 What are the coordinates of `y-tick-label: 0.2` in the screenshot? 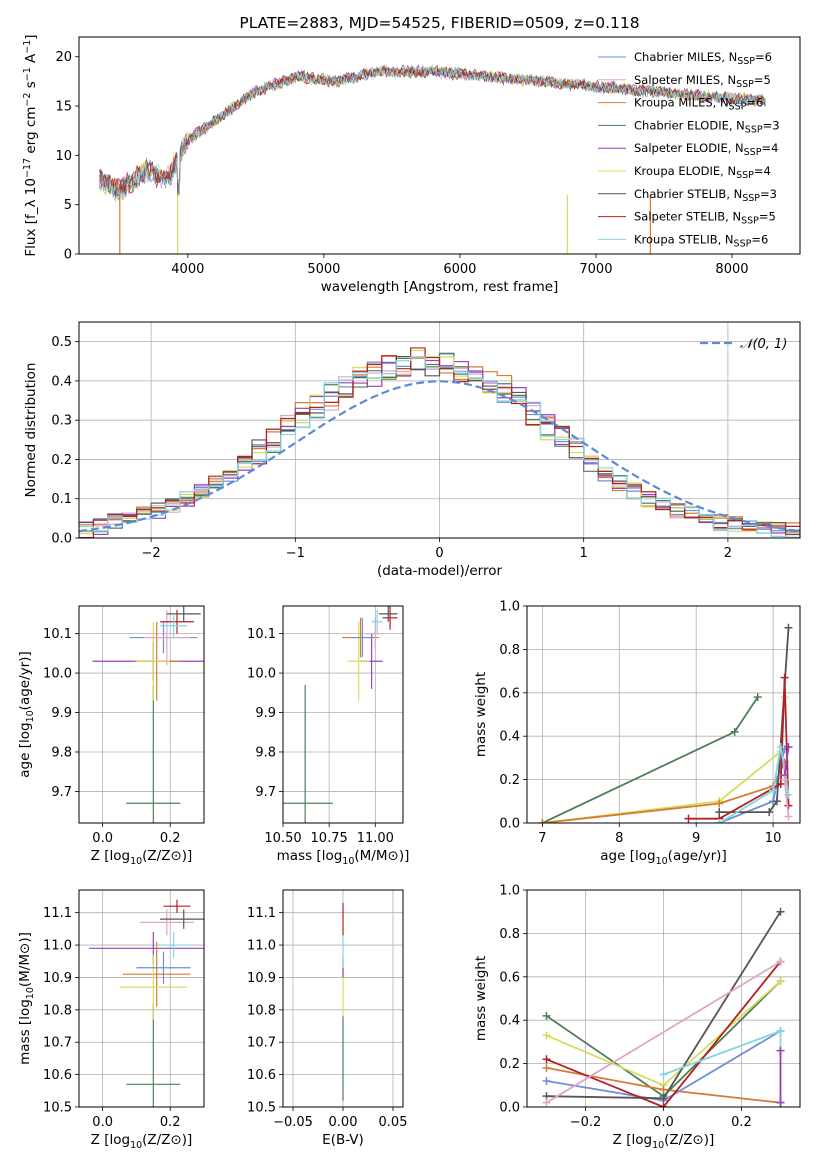 It's located at (509, 1064).